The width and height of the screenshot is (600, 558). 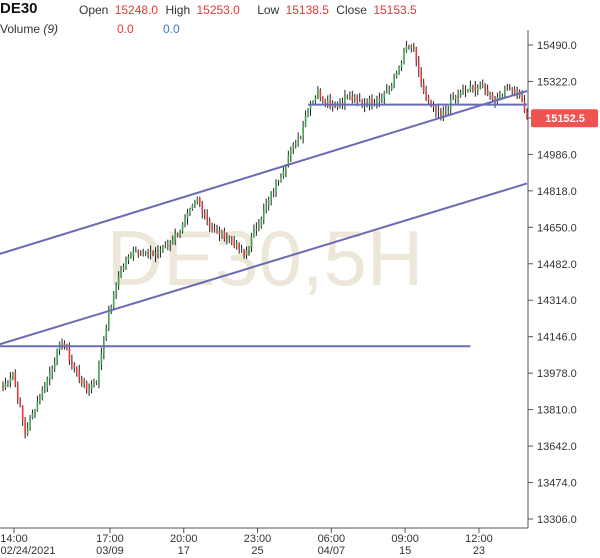 What do you see at coordinates (564, 118) in the screenshot?
I see `last-price-tag: 15152.5` at bounding box center [564, 118].